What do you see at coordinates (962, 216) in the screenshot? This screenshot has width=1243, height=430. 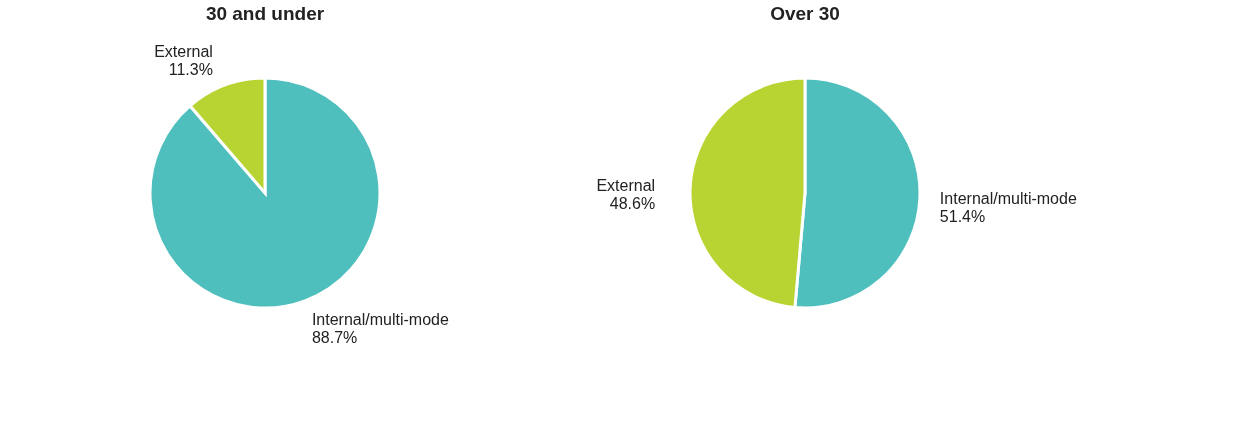 I see `data-label: 51.4%` at bounding box center [962, 216].